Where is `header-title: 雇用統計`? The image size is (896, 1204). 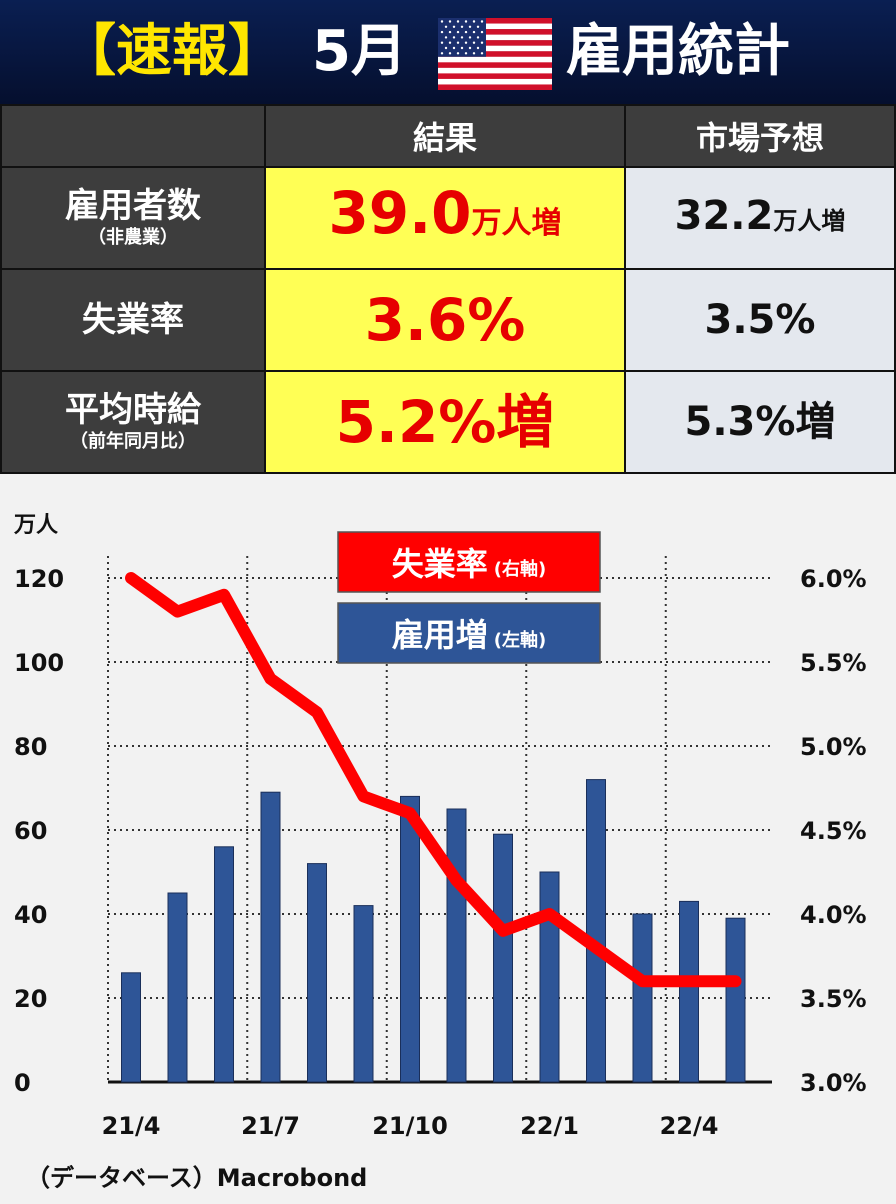
header-title: 雇用統計 is located at coordinates (678, 51).